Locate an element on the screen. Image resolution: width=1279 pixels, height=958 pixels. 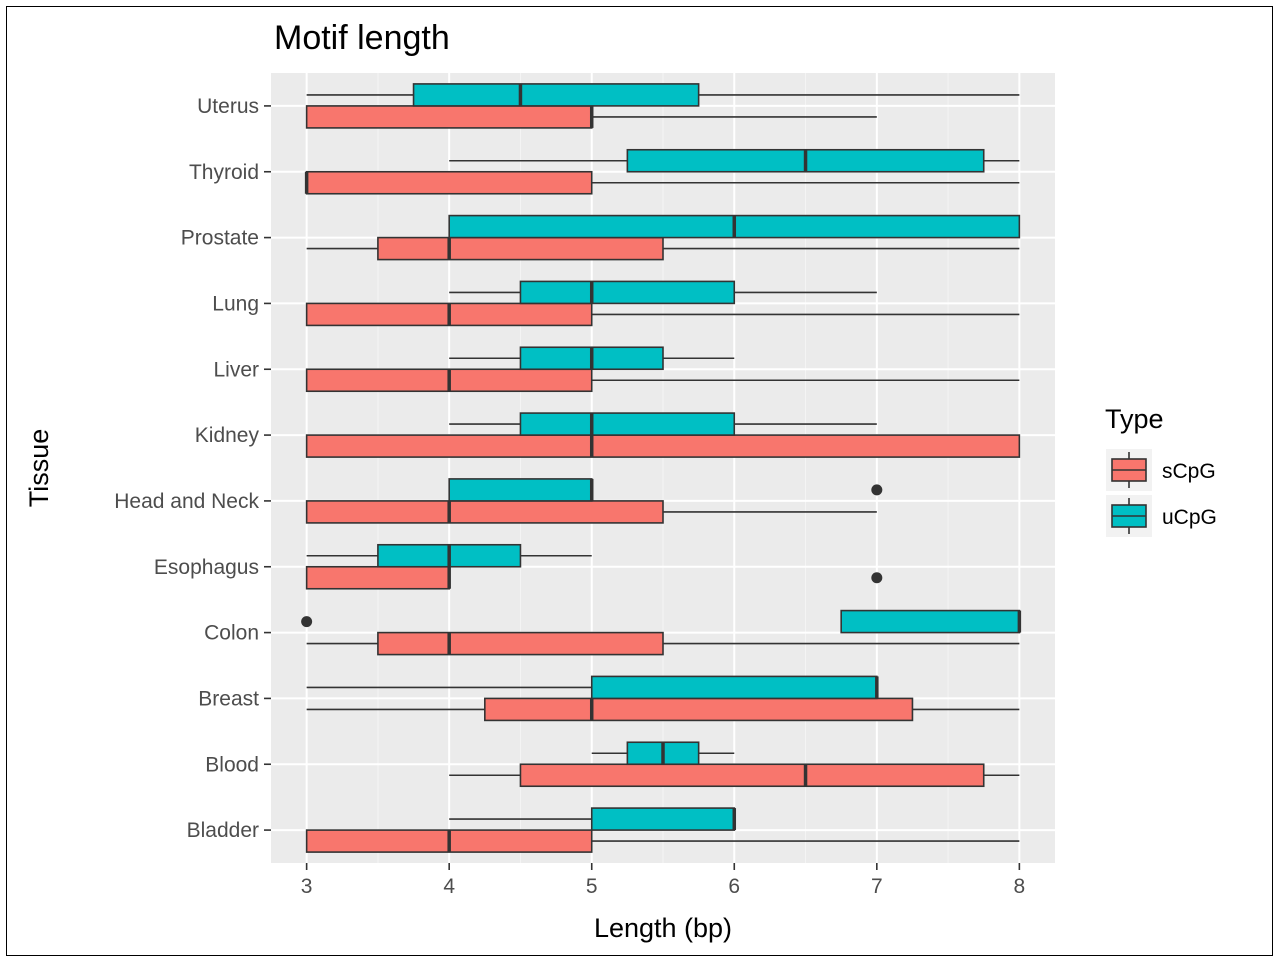
y-tick-label: Bladder is located at coordinates (223, 830).